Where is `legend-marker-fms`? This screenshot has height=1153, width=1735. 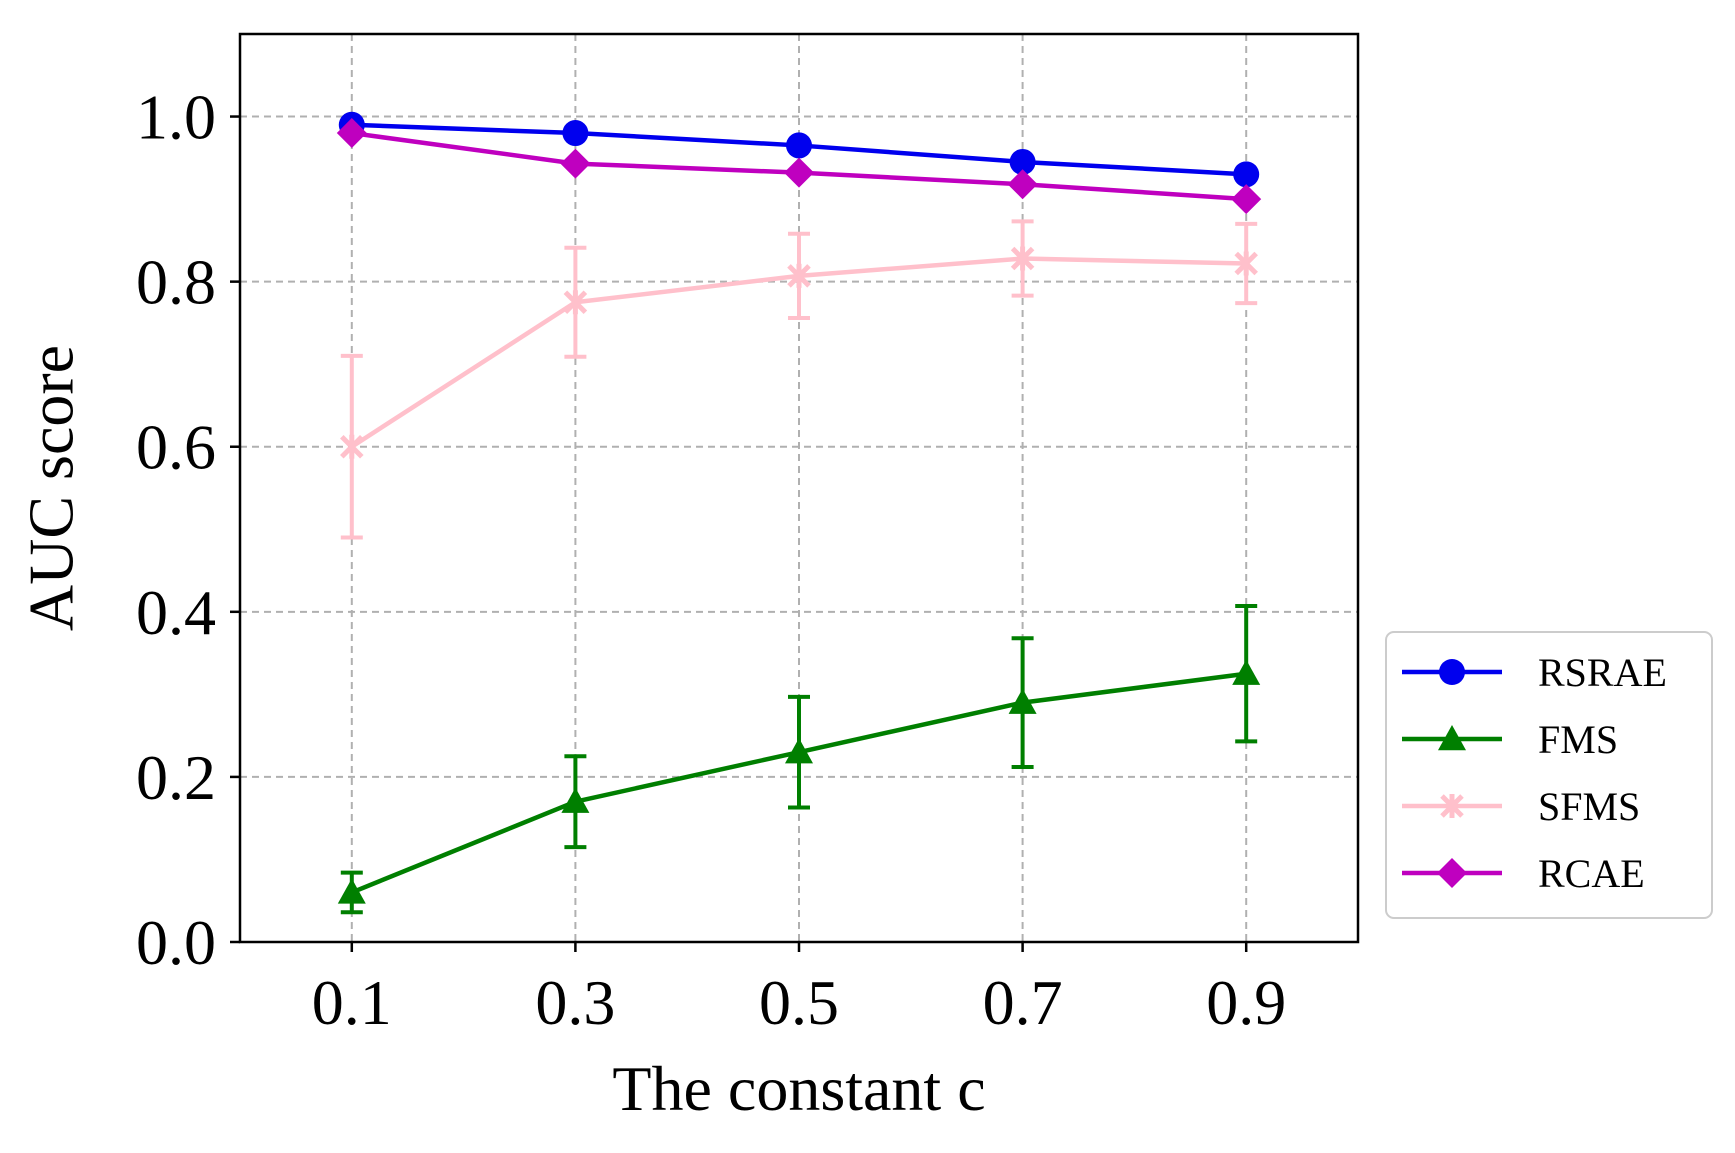 legend-marker-fms is located at coordinates (1452, 738).